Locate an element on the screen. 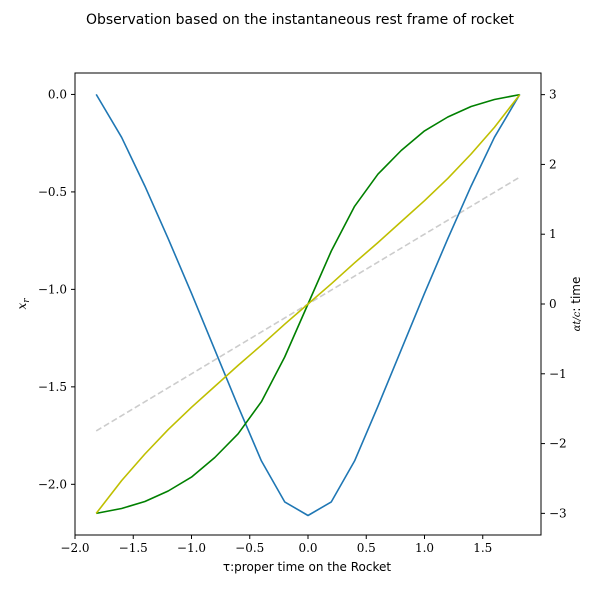  y-right-tick-label: 3 is located at coordinates (553, 95).